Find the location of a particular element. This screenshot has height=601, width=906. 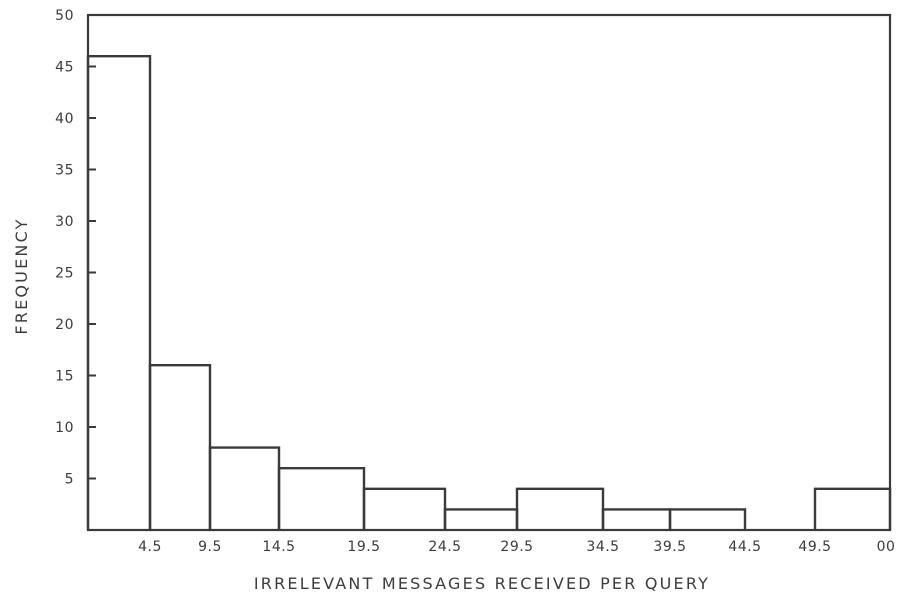

x-tick-label: 9.5 is located at coordinates (210, 547).